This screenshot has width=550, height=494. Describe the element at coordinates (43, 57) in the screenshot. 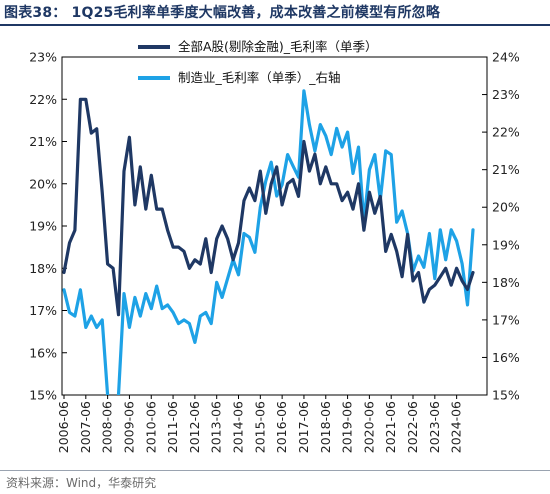

I see `left-tick-label: 23%` at that location.